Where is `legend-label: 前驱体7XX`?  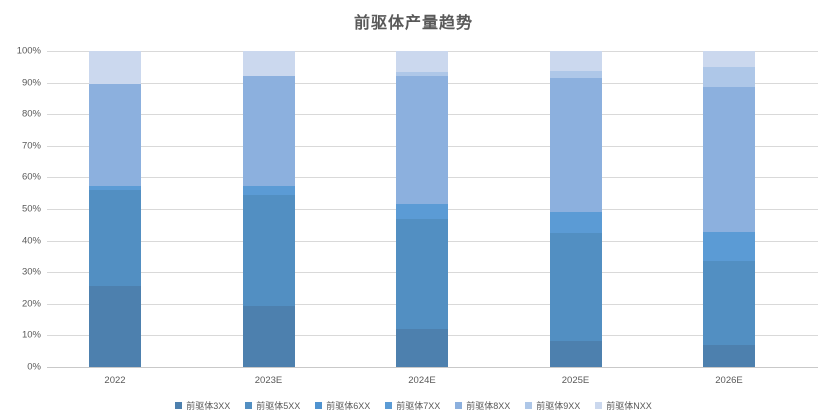
legend-label: 前驱体7XX is located at coordinates (418, 406).